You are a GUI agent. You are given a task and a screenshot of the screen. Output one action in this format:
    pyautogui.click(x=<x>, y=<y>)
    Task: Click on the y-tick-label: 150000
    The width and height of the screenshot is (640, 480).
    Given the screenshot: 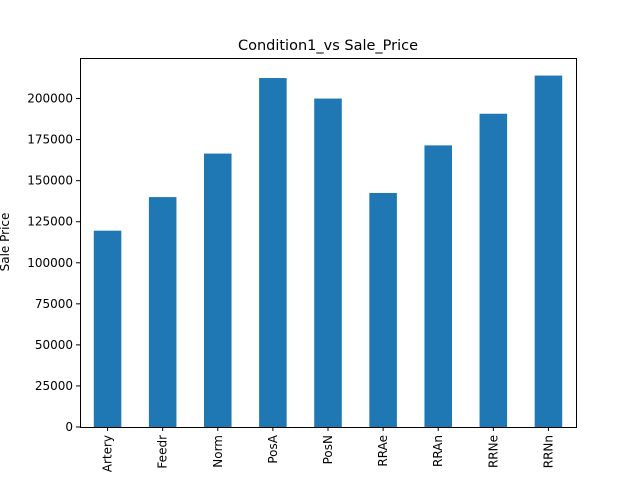 What is the action you would take?
    pyautogui.click(x=50, y=181)
    